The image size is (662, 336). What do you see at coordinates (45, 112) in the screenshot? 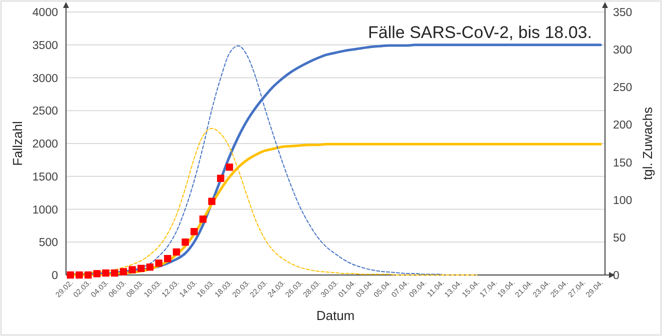
I see `y-tick-label: 2500` at bounding box center [45, 112].